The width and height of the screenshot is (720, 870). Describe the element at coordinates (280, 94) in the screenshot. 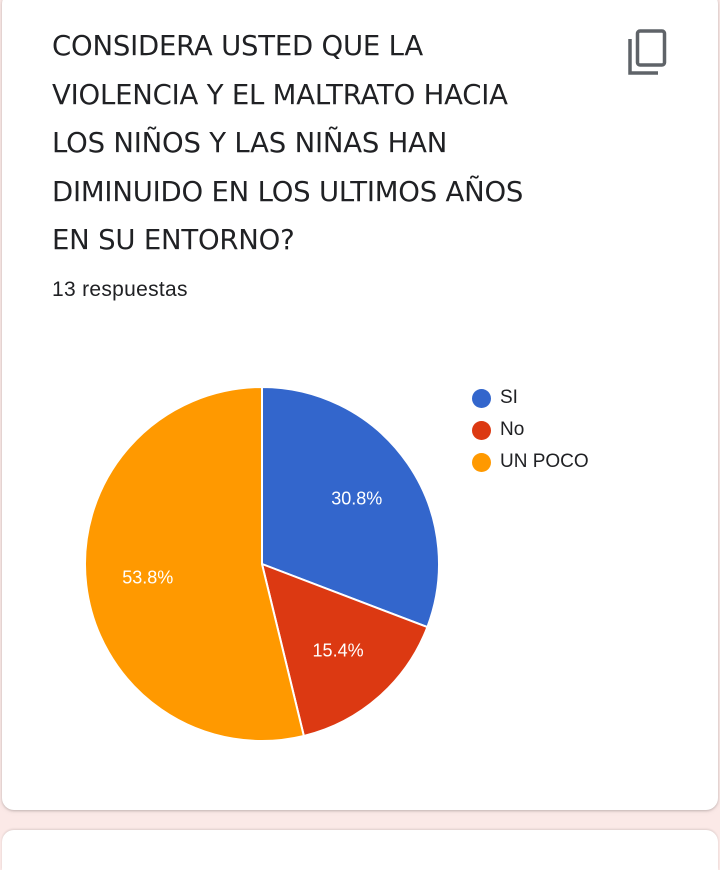

I see `question-title-line: VIOLENCIA Y EL MALTRATO HACIA` at that location.